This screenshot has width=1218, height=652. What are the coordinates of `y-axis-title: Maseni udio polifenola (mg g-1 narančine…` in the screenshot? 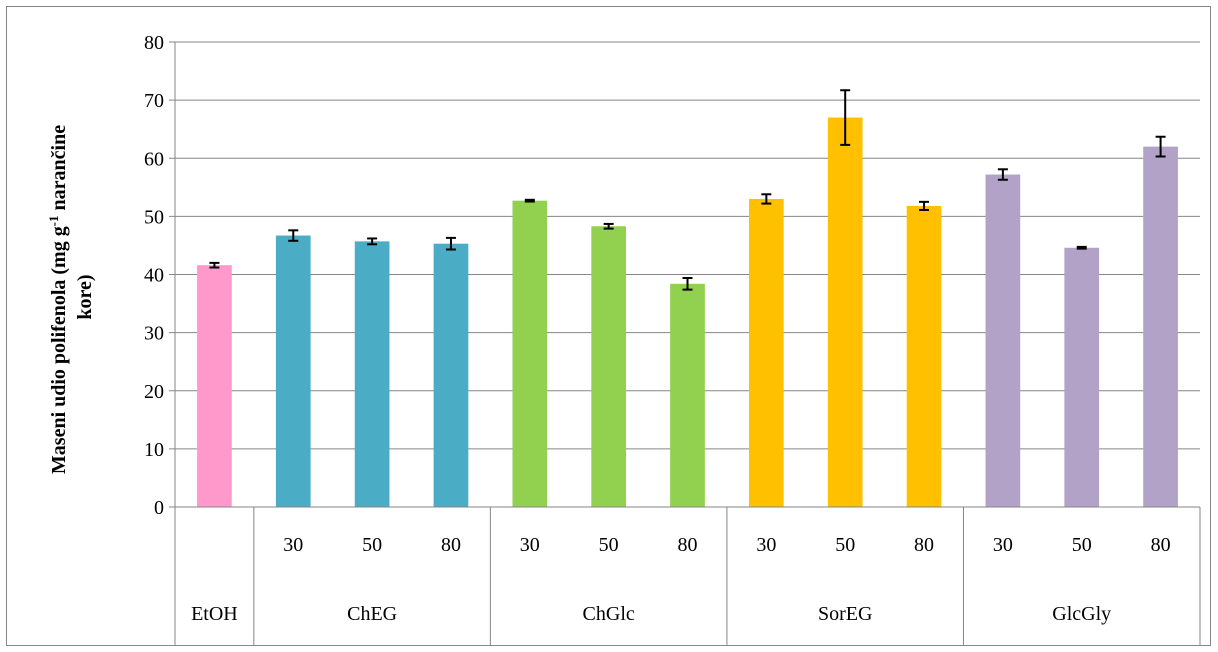 It's located at (71, 297).